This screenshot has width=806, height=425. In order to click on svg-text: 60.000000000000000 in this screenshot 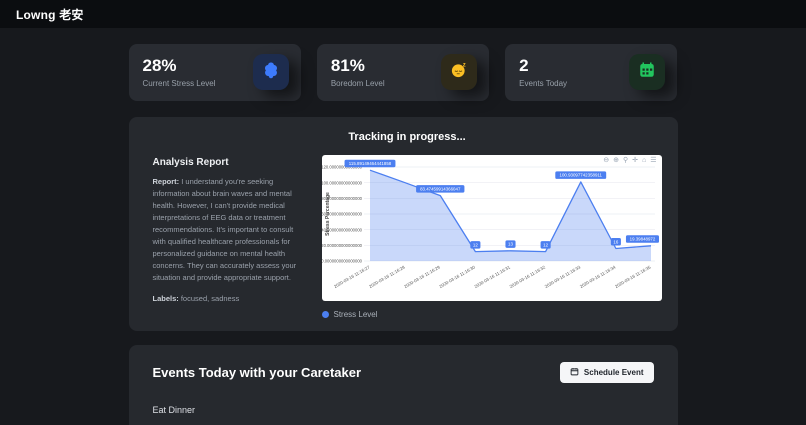, I will do `click(342, 214)`.